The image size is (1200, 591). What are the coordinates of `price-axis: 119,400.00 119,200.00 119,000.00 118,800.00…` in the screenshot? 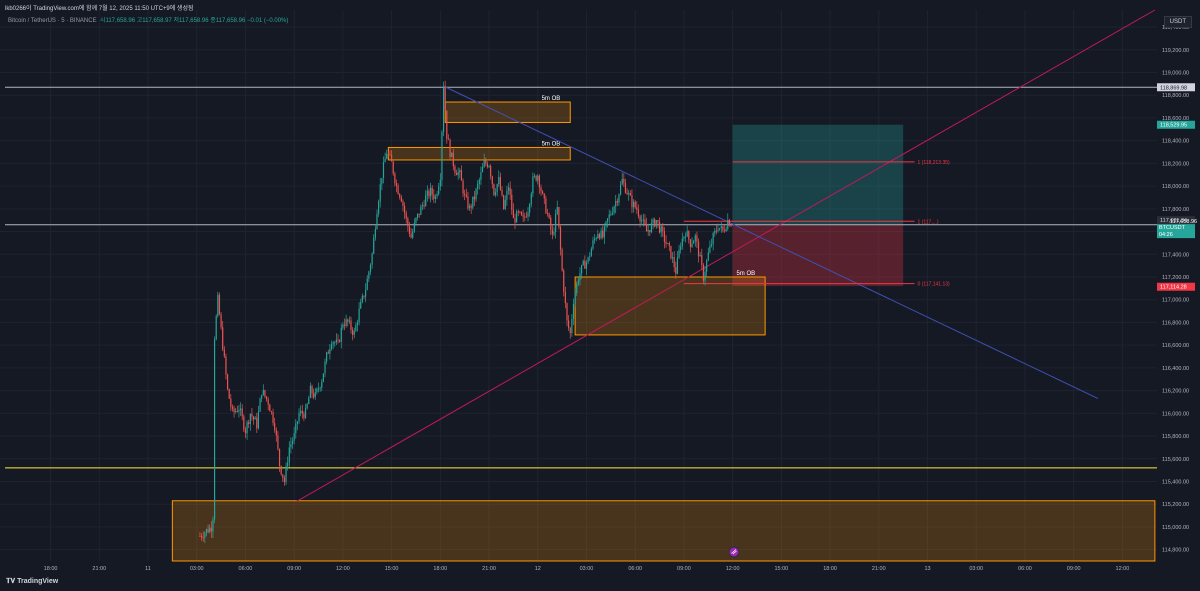 It's located at (1175, 289).